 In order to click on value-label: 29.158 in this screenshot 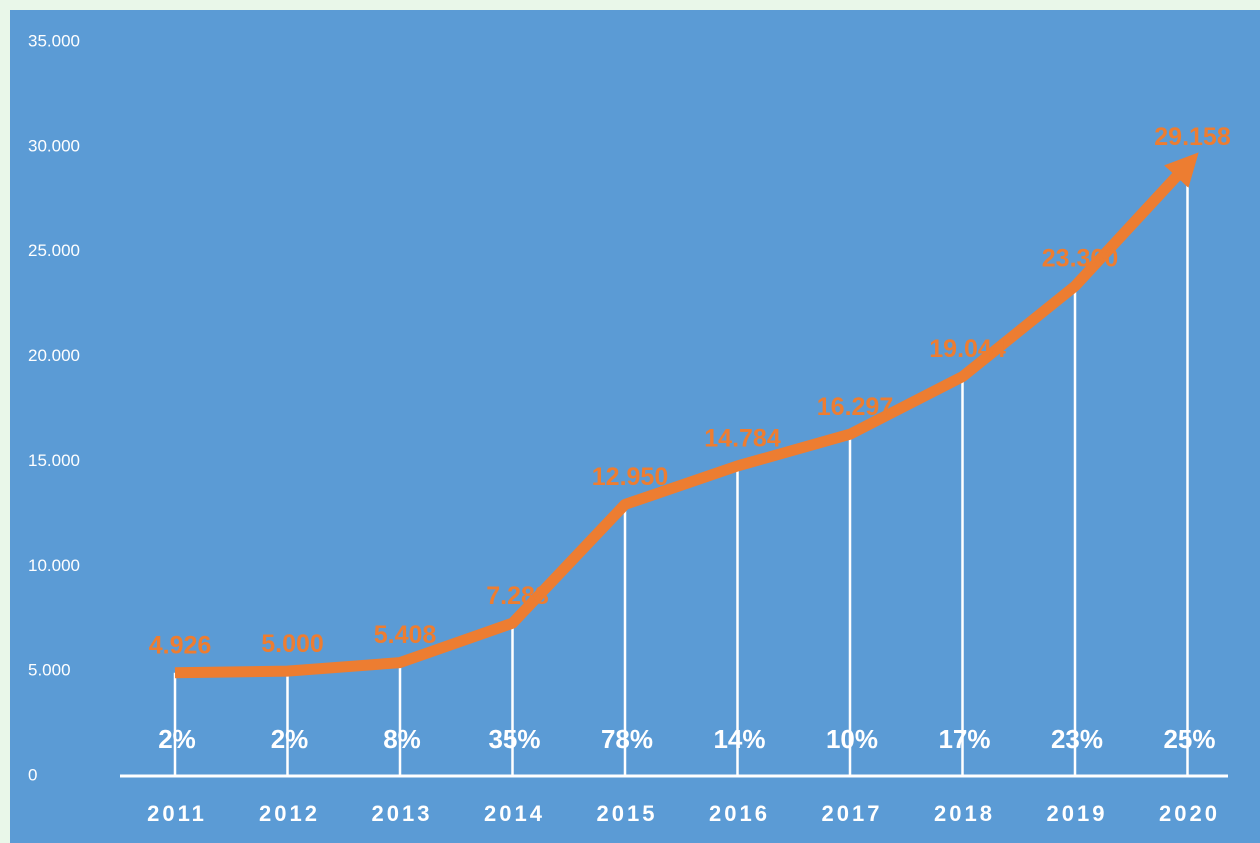, I will do `click(1192, 137)`.